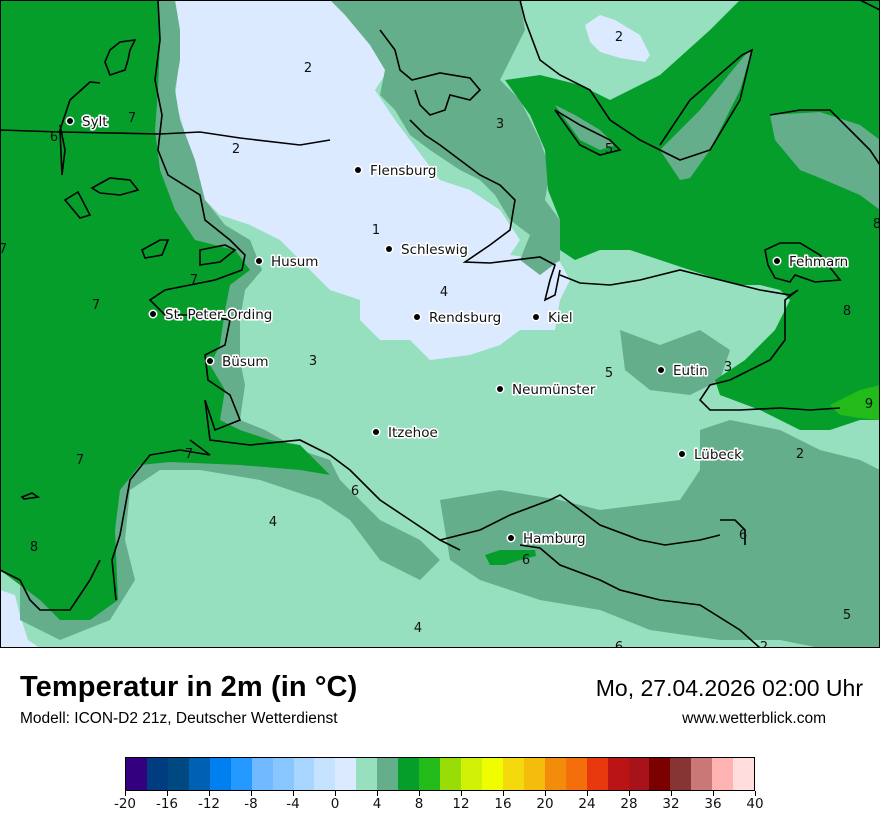  I want to click on colorbar-tick-label: 16, so click(503, 804).